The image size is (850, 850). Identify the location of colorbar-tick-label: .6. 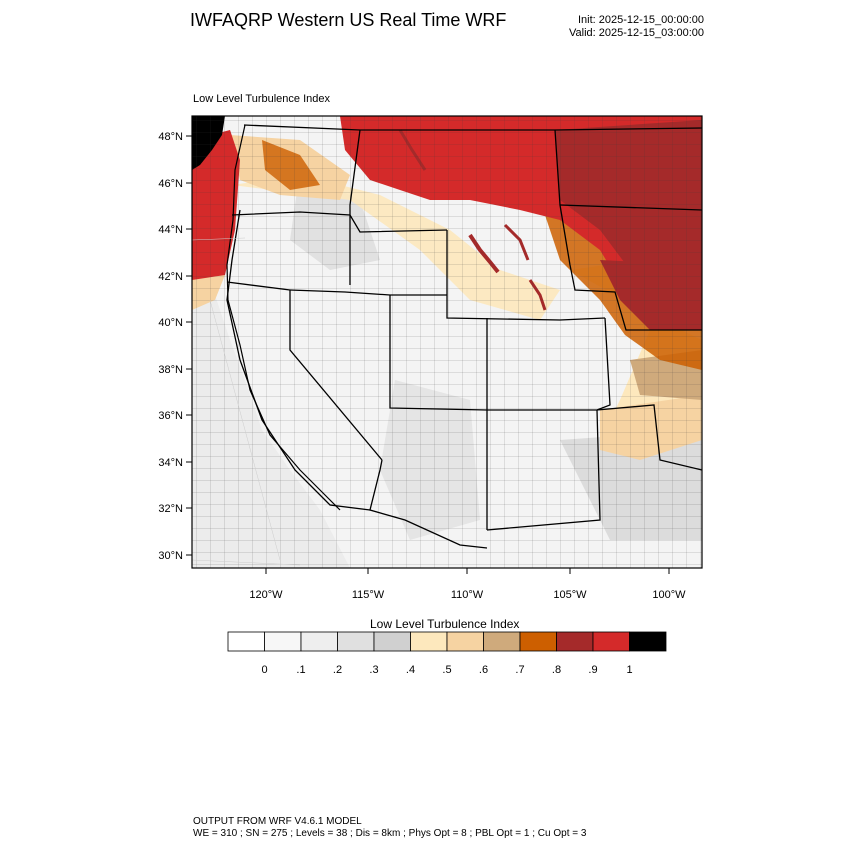
(483, 670).